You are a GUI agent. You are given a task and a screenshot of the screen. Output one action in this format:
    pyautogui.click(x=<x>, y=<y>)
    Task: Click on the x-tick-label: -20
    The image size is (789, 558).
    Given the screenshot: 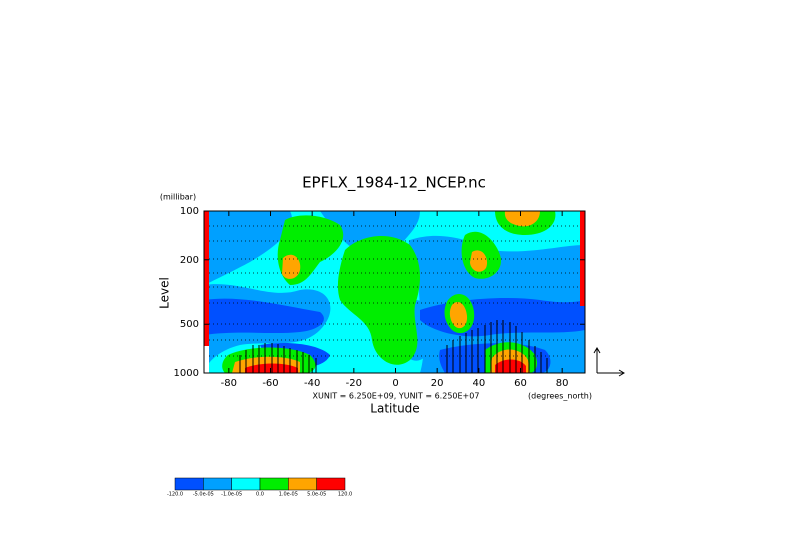 What is the action you would take?
    pyautogui.click(x=354, y=383)
    